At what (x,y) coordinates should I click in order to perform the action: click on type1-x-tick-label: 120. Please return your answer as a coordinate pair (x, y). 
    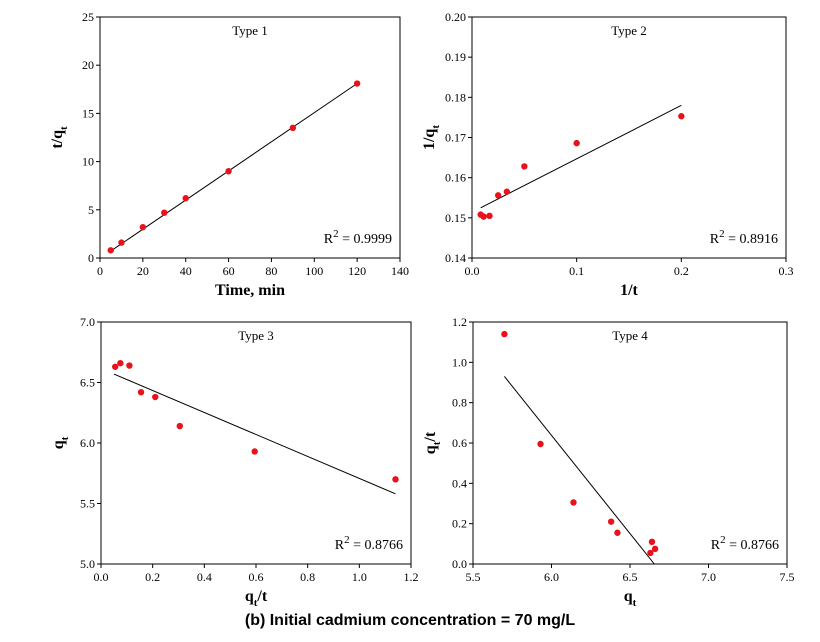
    Looking at the image, I should click on (357, 271).